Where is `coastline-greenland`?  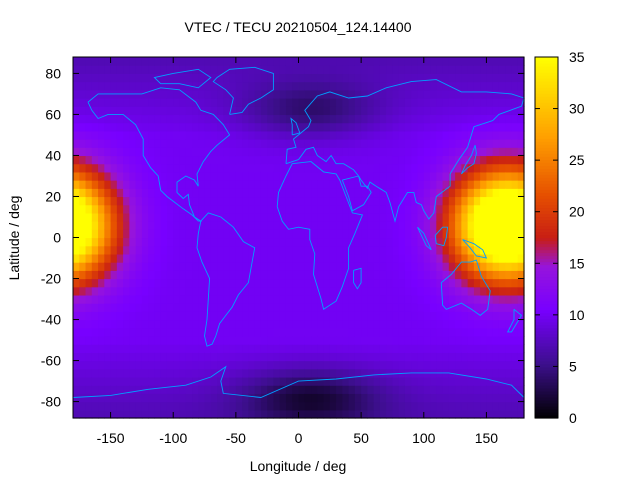 coastline-greenland is located at coordinates (243, 90).